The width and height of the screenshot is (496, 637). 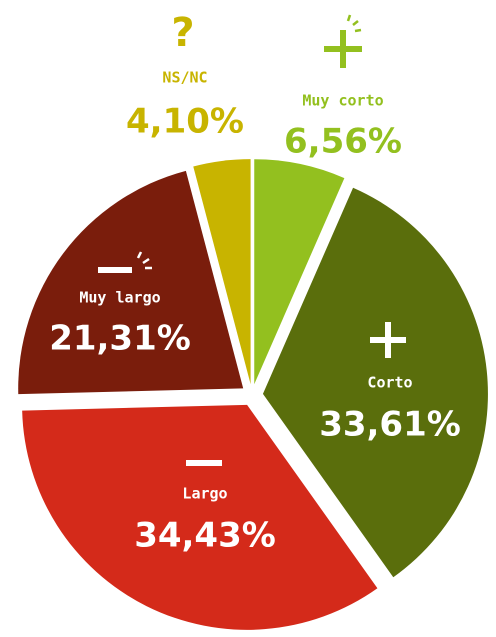 I want to click on slice-name: NS/NC, so click(x=184, y=78).